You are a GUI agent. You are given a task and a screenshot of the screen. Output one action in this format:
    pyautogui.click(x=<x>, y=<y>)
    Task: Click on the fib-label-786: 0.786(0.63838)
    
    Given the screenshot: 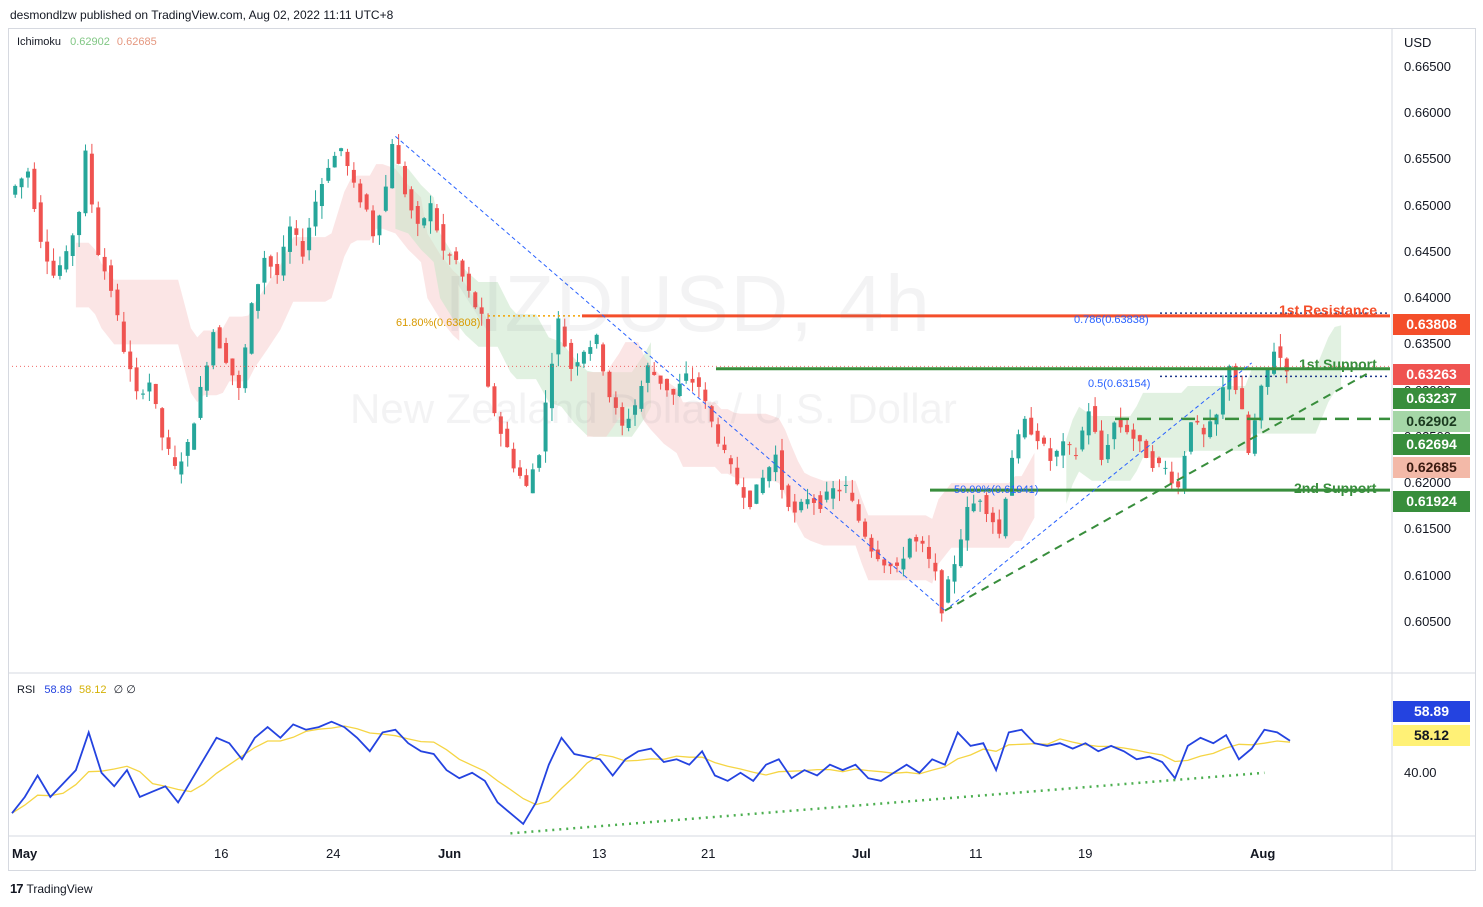 What is the action you would take?
    pyautogui.click(x=1111, y=320)
    